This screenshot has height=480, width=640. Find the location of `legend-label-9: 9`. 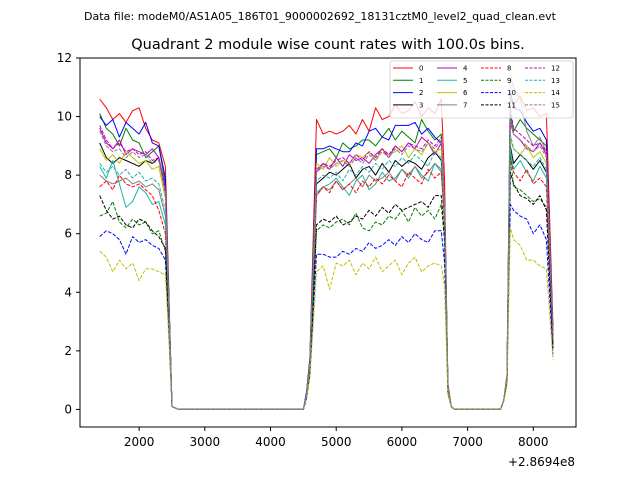

legend-label-9: 9 is located at coordinates (509, 81).